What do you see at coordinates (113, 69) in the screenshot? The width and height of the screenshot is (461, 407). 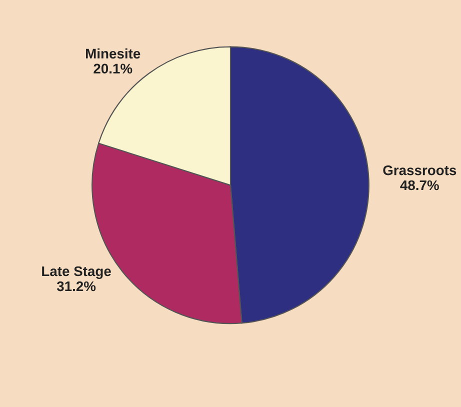 I see `data-label: 20.1%` at bounding box center [113, 69].